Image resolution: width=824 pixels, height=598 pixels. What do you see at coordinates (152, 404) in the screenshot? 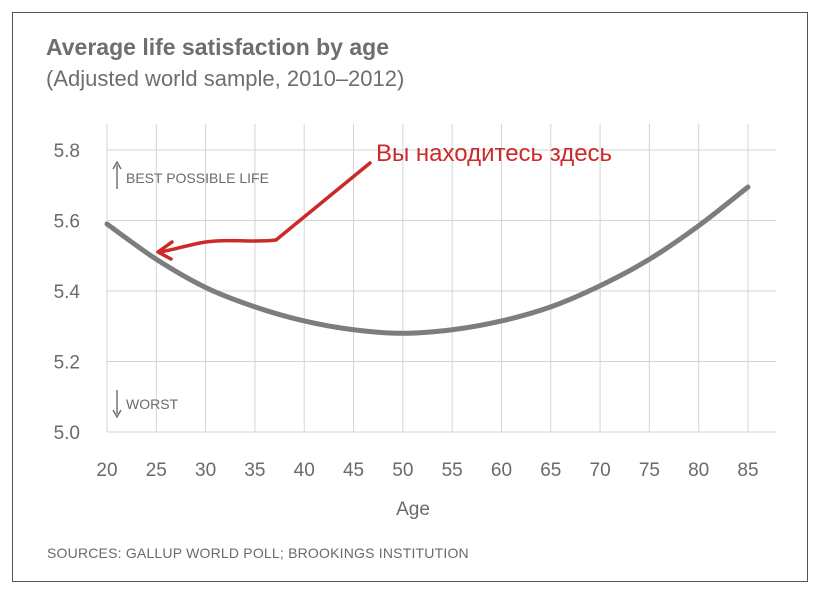
I see `worst-label: WORST` at bounding box center [152, 404].